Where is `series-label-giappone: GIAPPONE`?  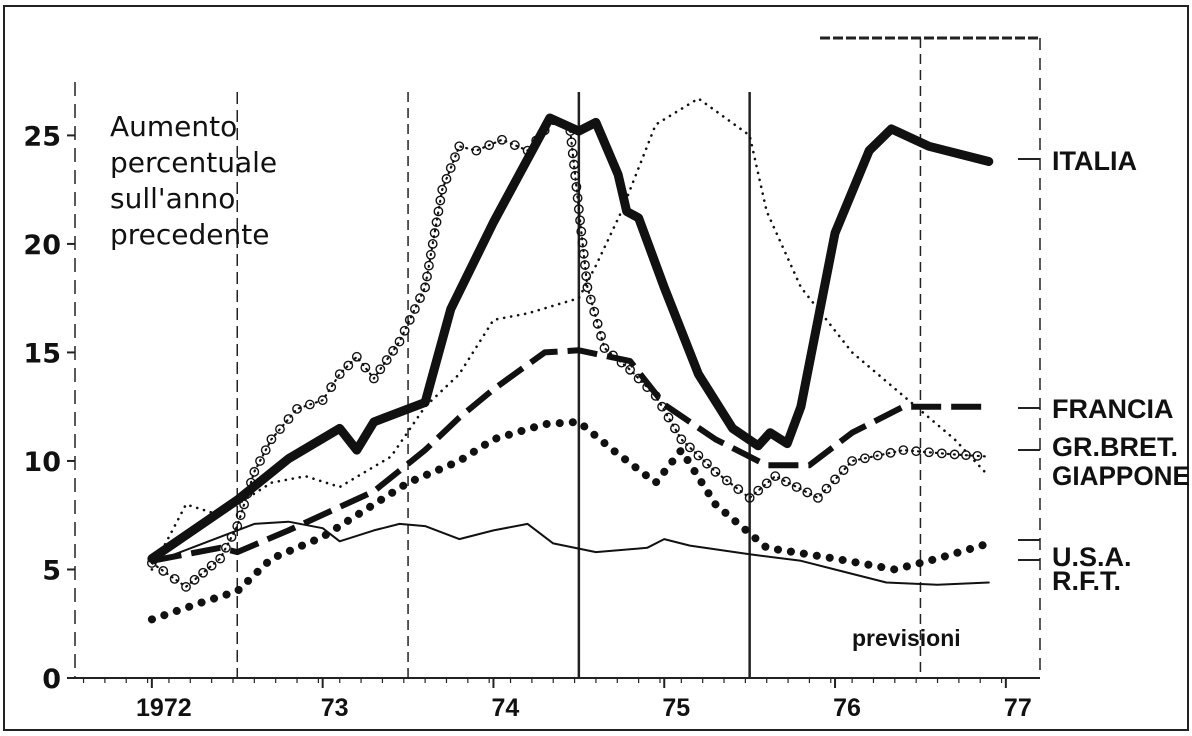
series-label-giappone: GIAPPONE is located at coordinates (1121, 476).